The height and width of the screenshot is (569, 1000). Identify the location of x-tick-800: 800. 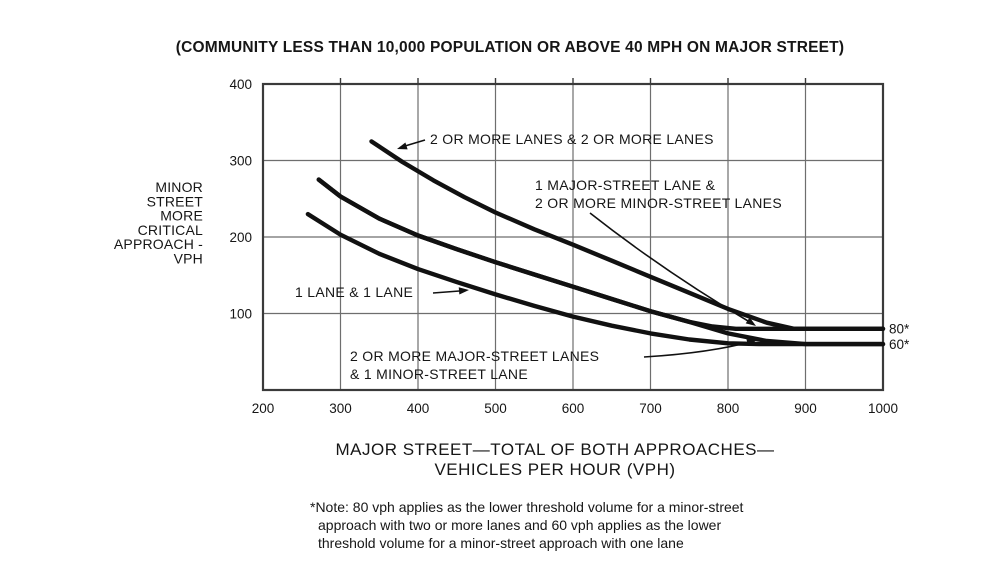
(728, 408).